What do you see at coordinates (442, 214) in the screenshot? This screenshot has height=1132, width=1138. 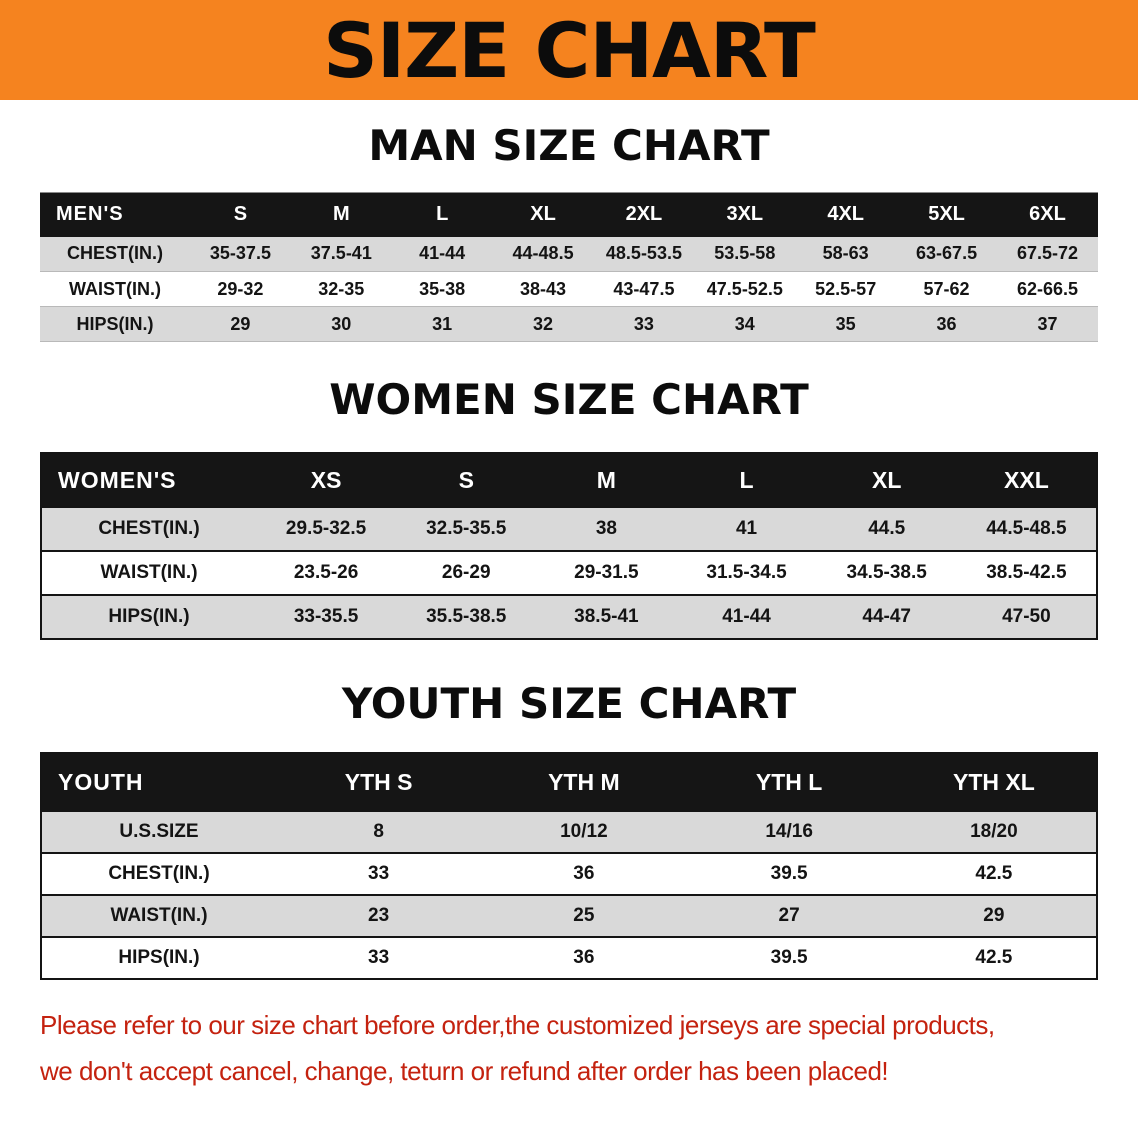 I see `column-header: L` at bounding box center [442, 214].